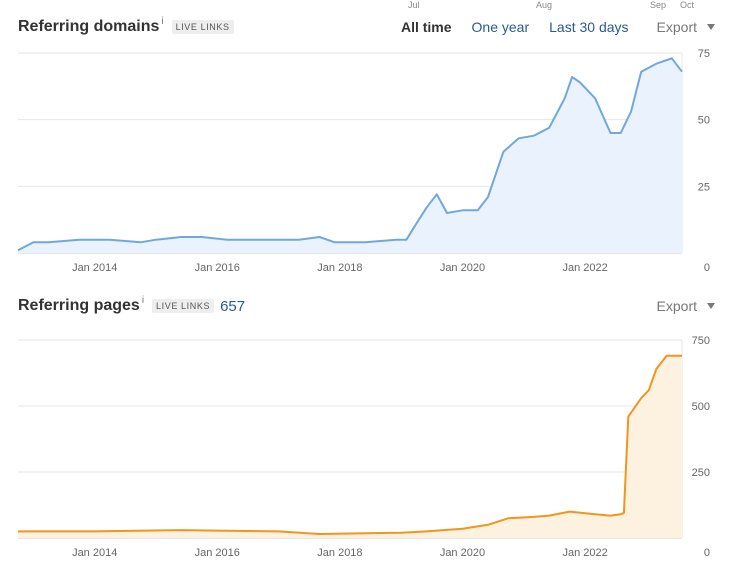 The width and height of the screenshot is (733, 569). What do you see at coordinates (426, 27) in the screenshot?
I see `range-all-time: All time` at bounding box center [426, 27].